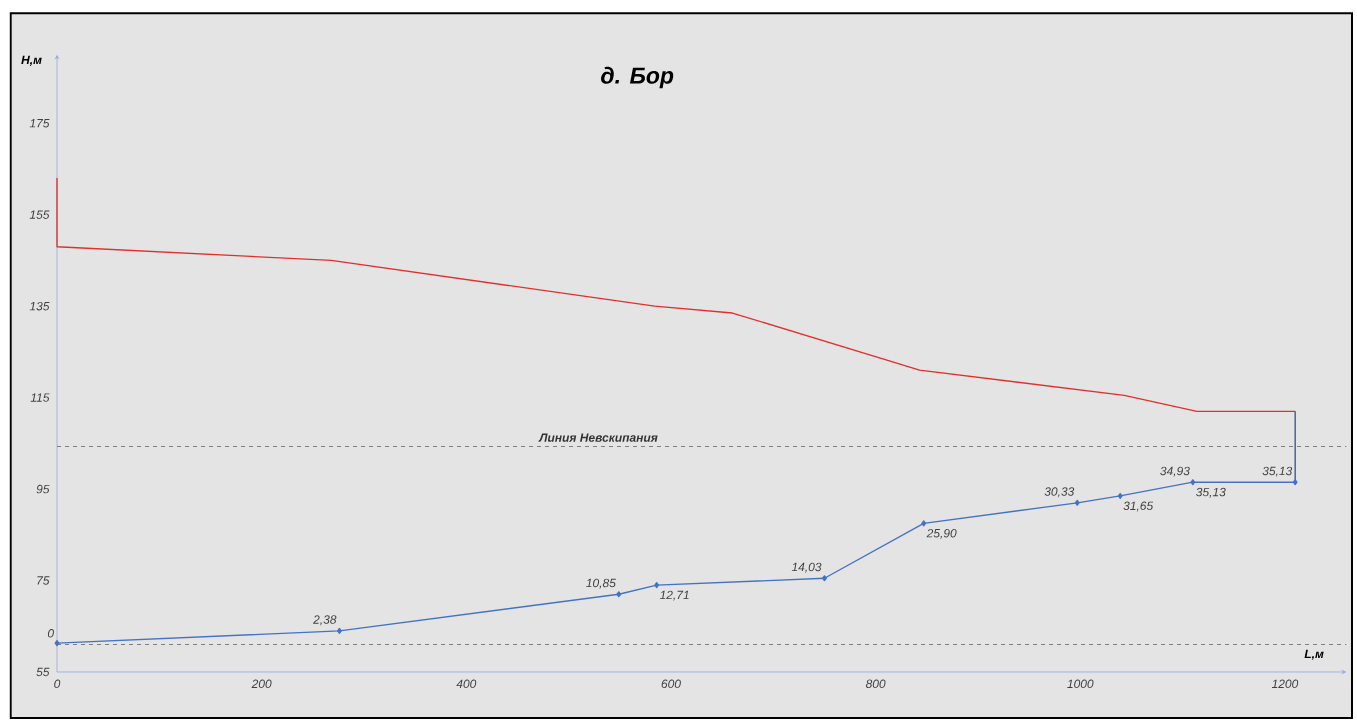 This screenshot has width=1357, height=720. What do you see at coordinates (39, 214) in the screenshot?
I see `y-tick-label: 155` at bounding box center [39, 214].